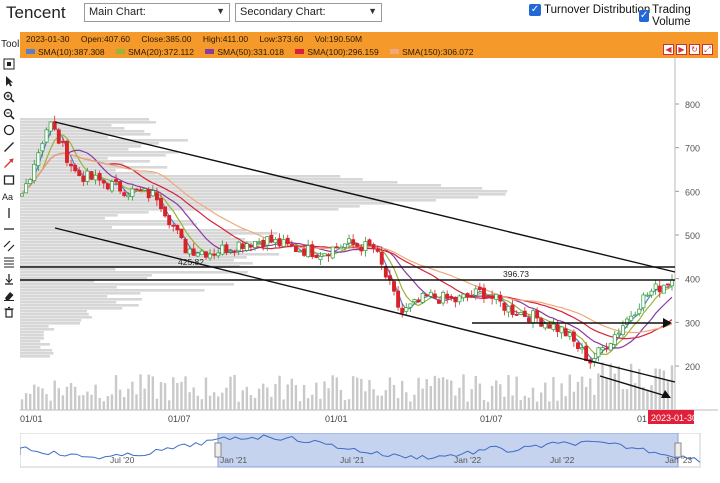 The width and height of the screenshot is (720, 483). What do you see at coordinates (707, 49) in the screenshot?
I see `fullscreen-button: ⤢` at bounding box center [707, 49].